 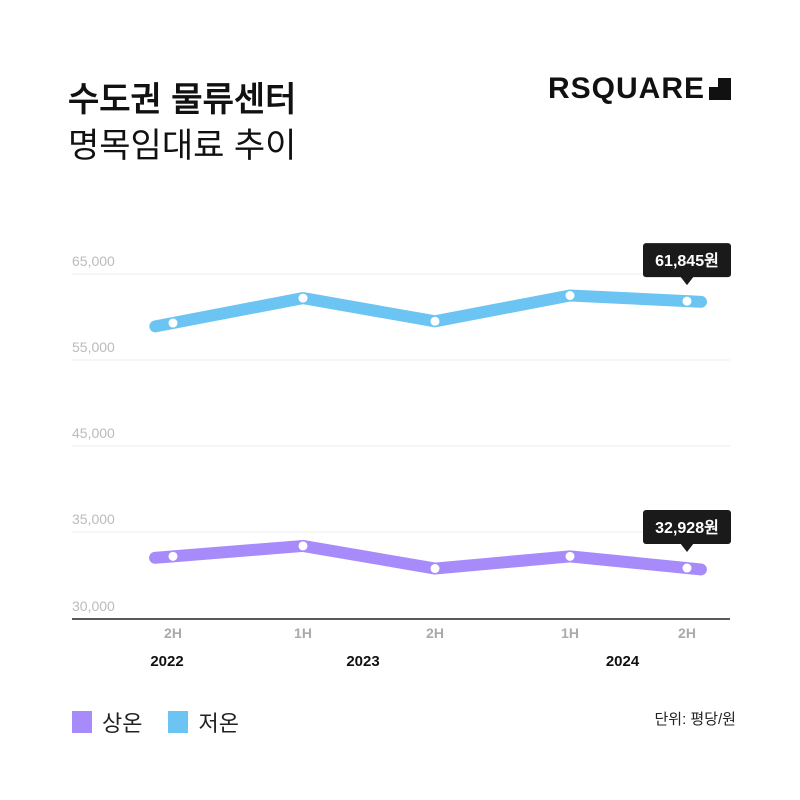 What do you see at coordinates (178, 722) in the screenshot?
I see `legend-swatch-jeoon` at bounding box center [178, 722].